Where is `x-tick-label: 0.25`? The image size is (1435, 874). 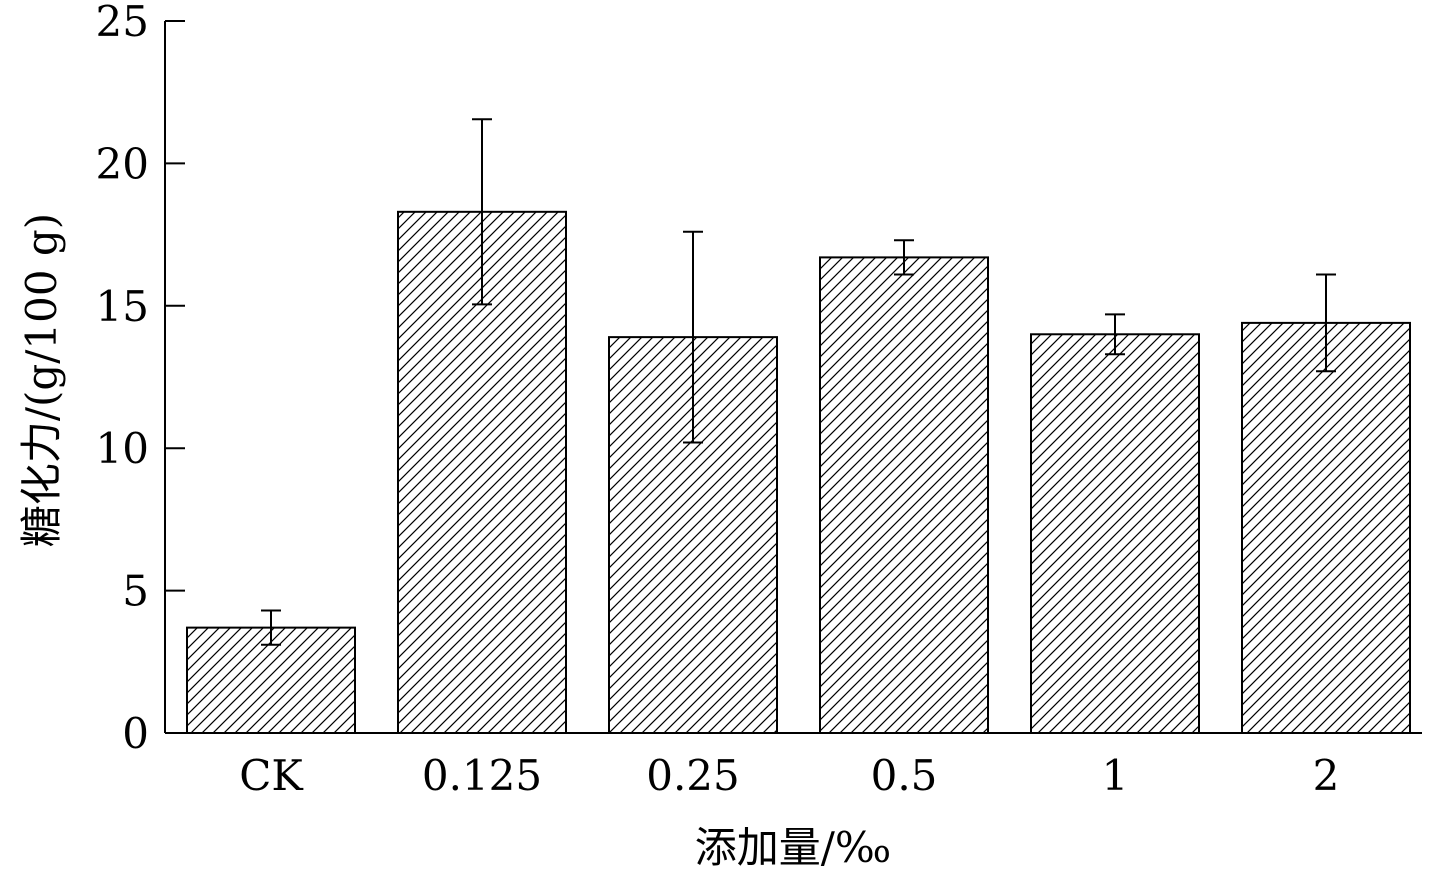
x-tick-label: 0.25 is located at coordinates (693, 775).